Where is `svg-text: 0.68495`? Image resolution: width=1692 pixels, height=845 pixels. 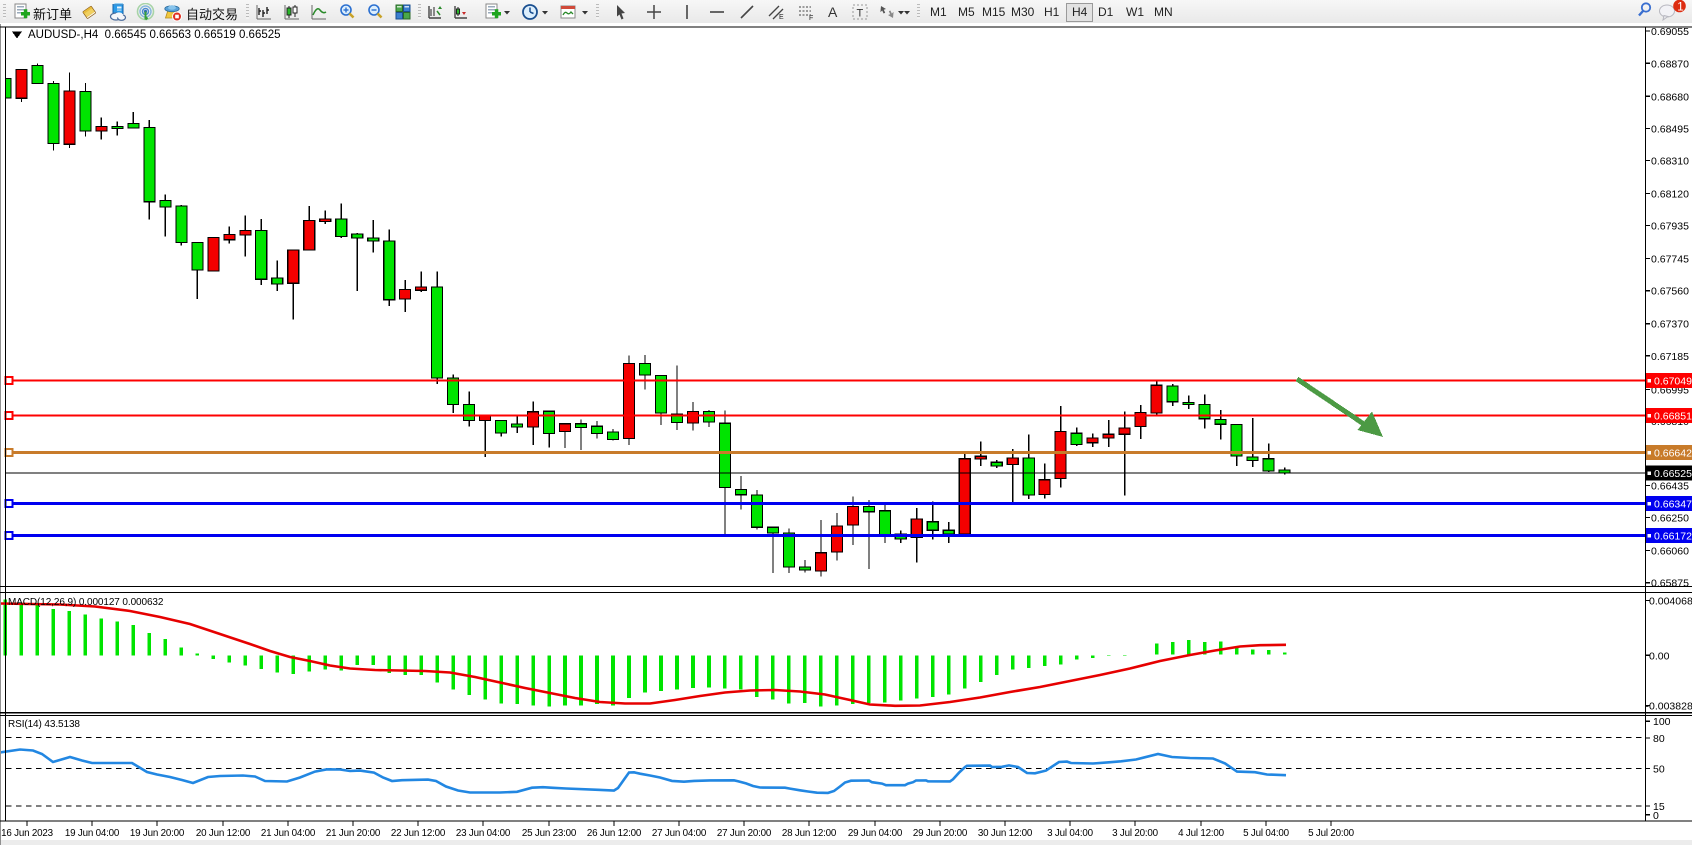
svg-text: 0.68495 is located at coordinates (1670, 129).